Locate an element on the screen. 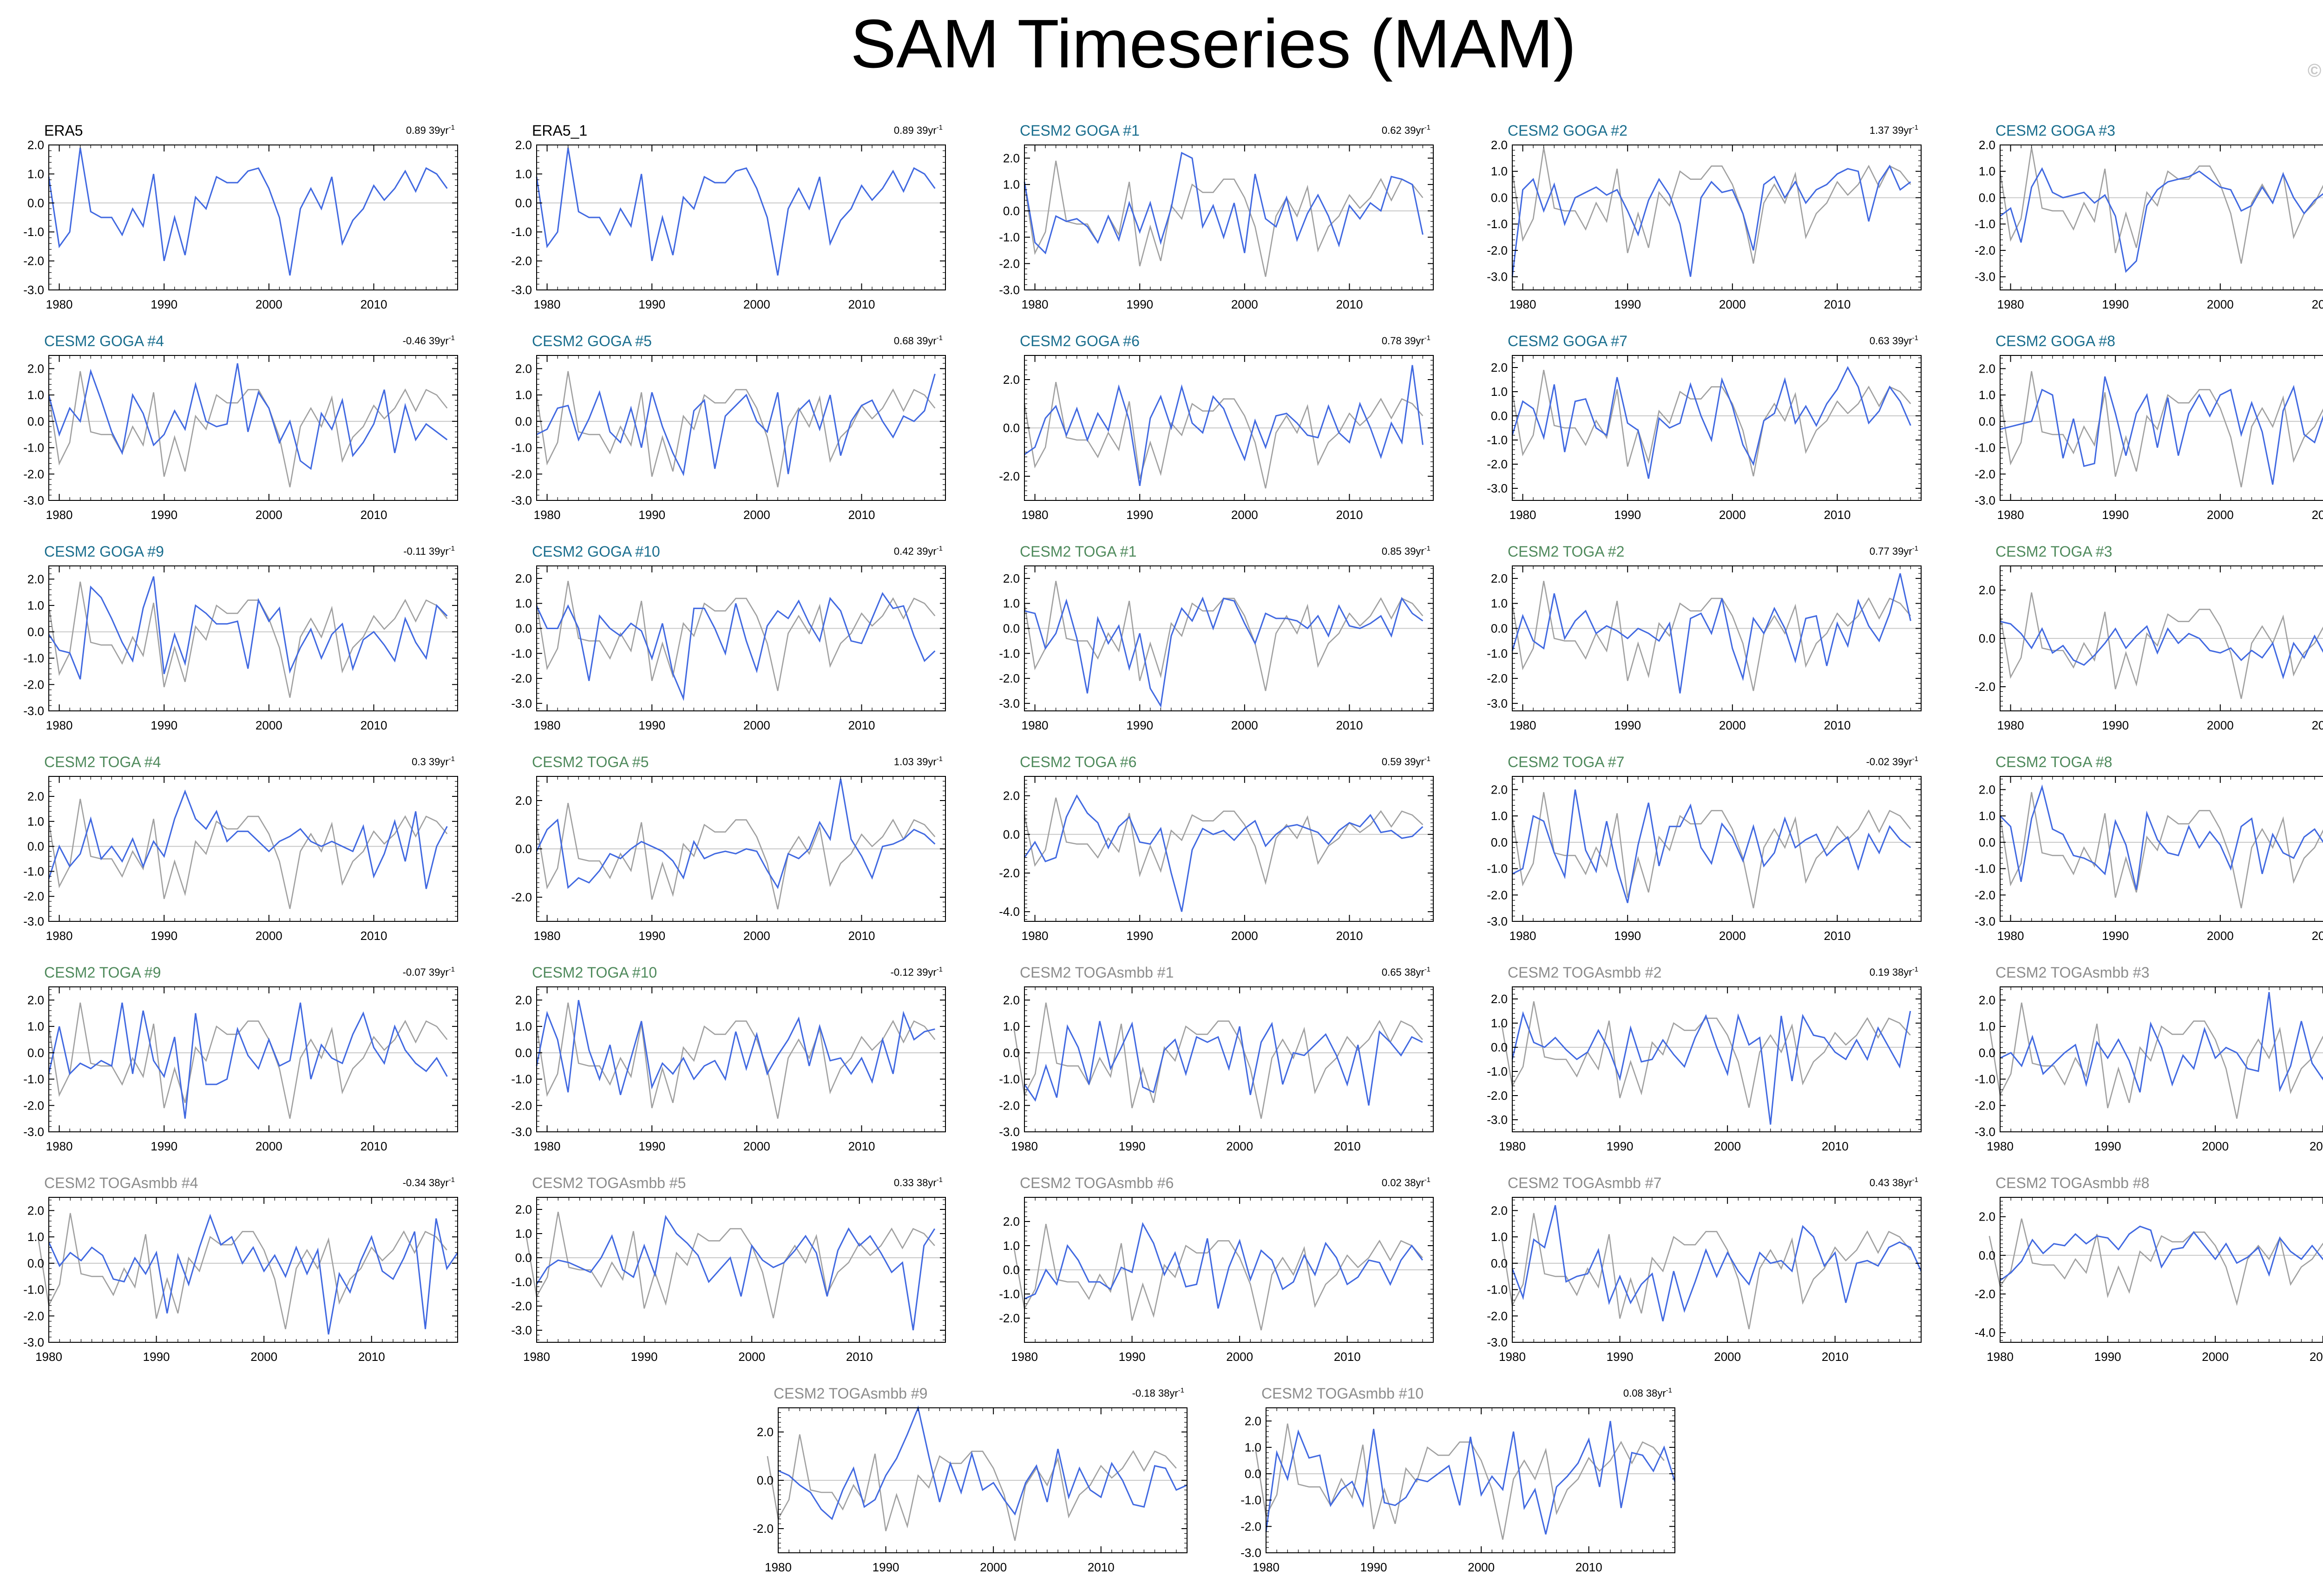  trend-label: 0.78 39yr-1 is located at coordinates (1406, 340).